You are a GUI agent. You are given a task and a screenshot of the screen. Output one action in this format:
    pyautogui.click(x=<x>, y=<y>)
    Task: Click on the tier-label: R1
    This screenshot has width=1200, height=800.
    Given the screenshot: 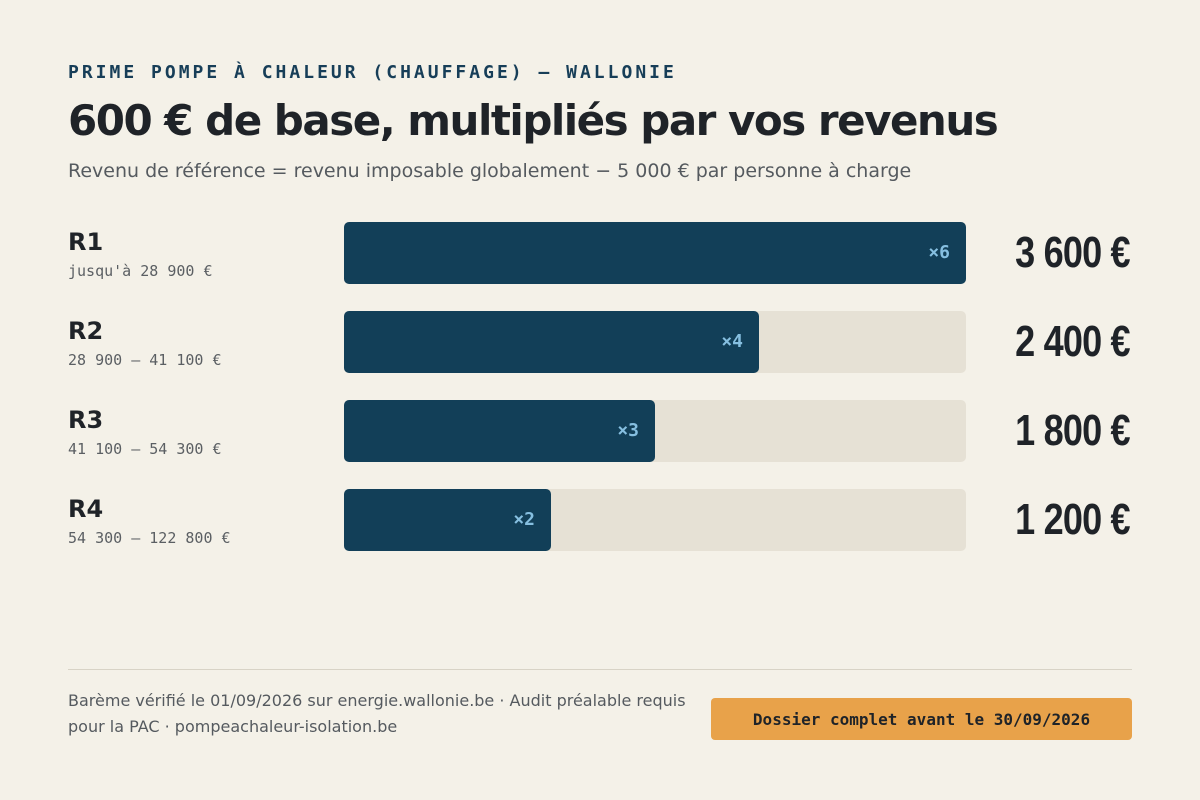 What is the action you would take?
    pyautogui.click(x=86, y=242)
    